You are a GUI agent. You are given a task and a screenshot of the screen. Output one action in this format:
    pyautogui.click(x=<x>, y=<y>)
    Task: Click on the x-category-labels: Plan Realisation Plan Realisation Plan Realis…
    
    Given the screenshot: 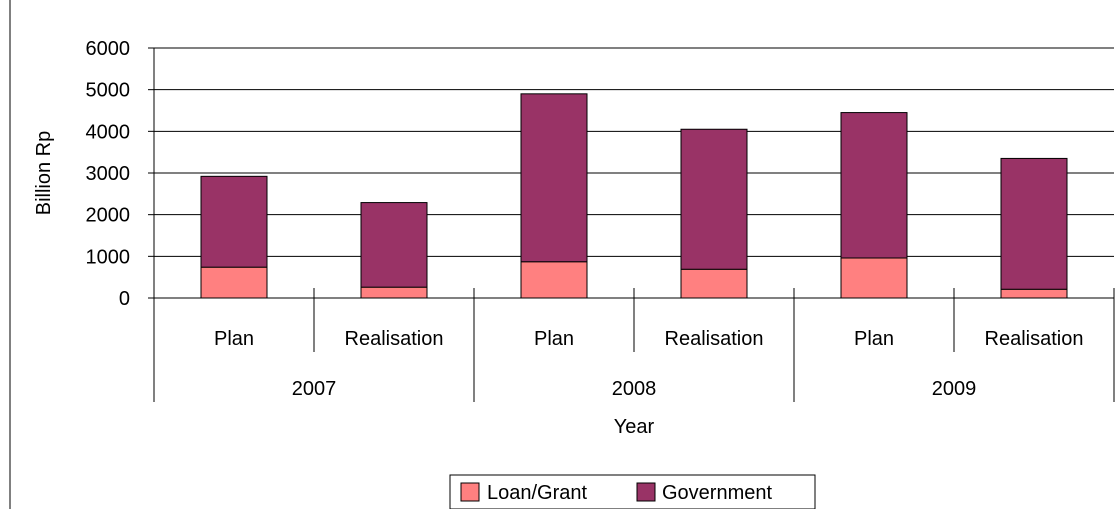 What is the action you would take?
    pyautogui.click(x=648, y=364)
    